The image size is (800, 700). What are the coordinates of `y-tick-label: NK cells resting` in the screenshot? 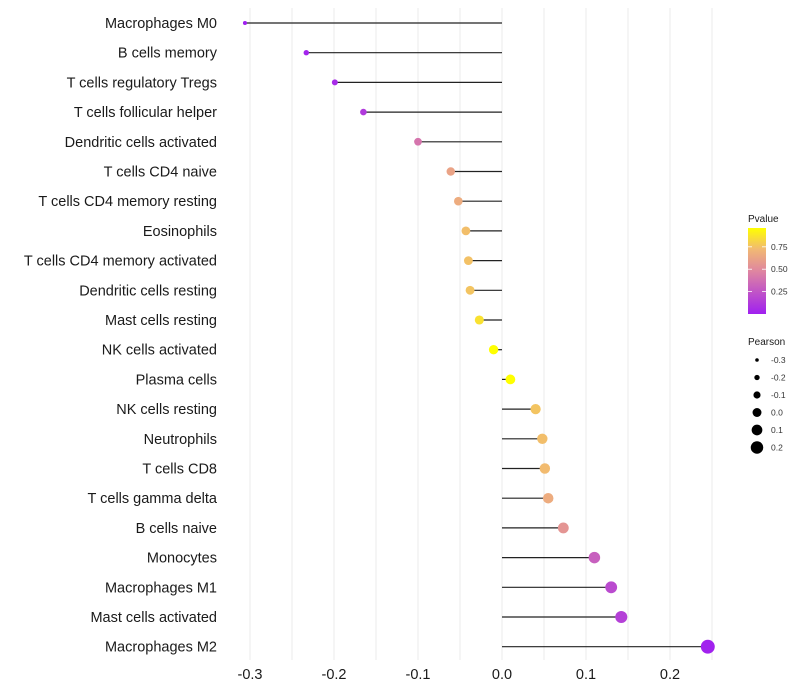 It's located at (166, 410).